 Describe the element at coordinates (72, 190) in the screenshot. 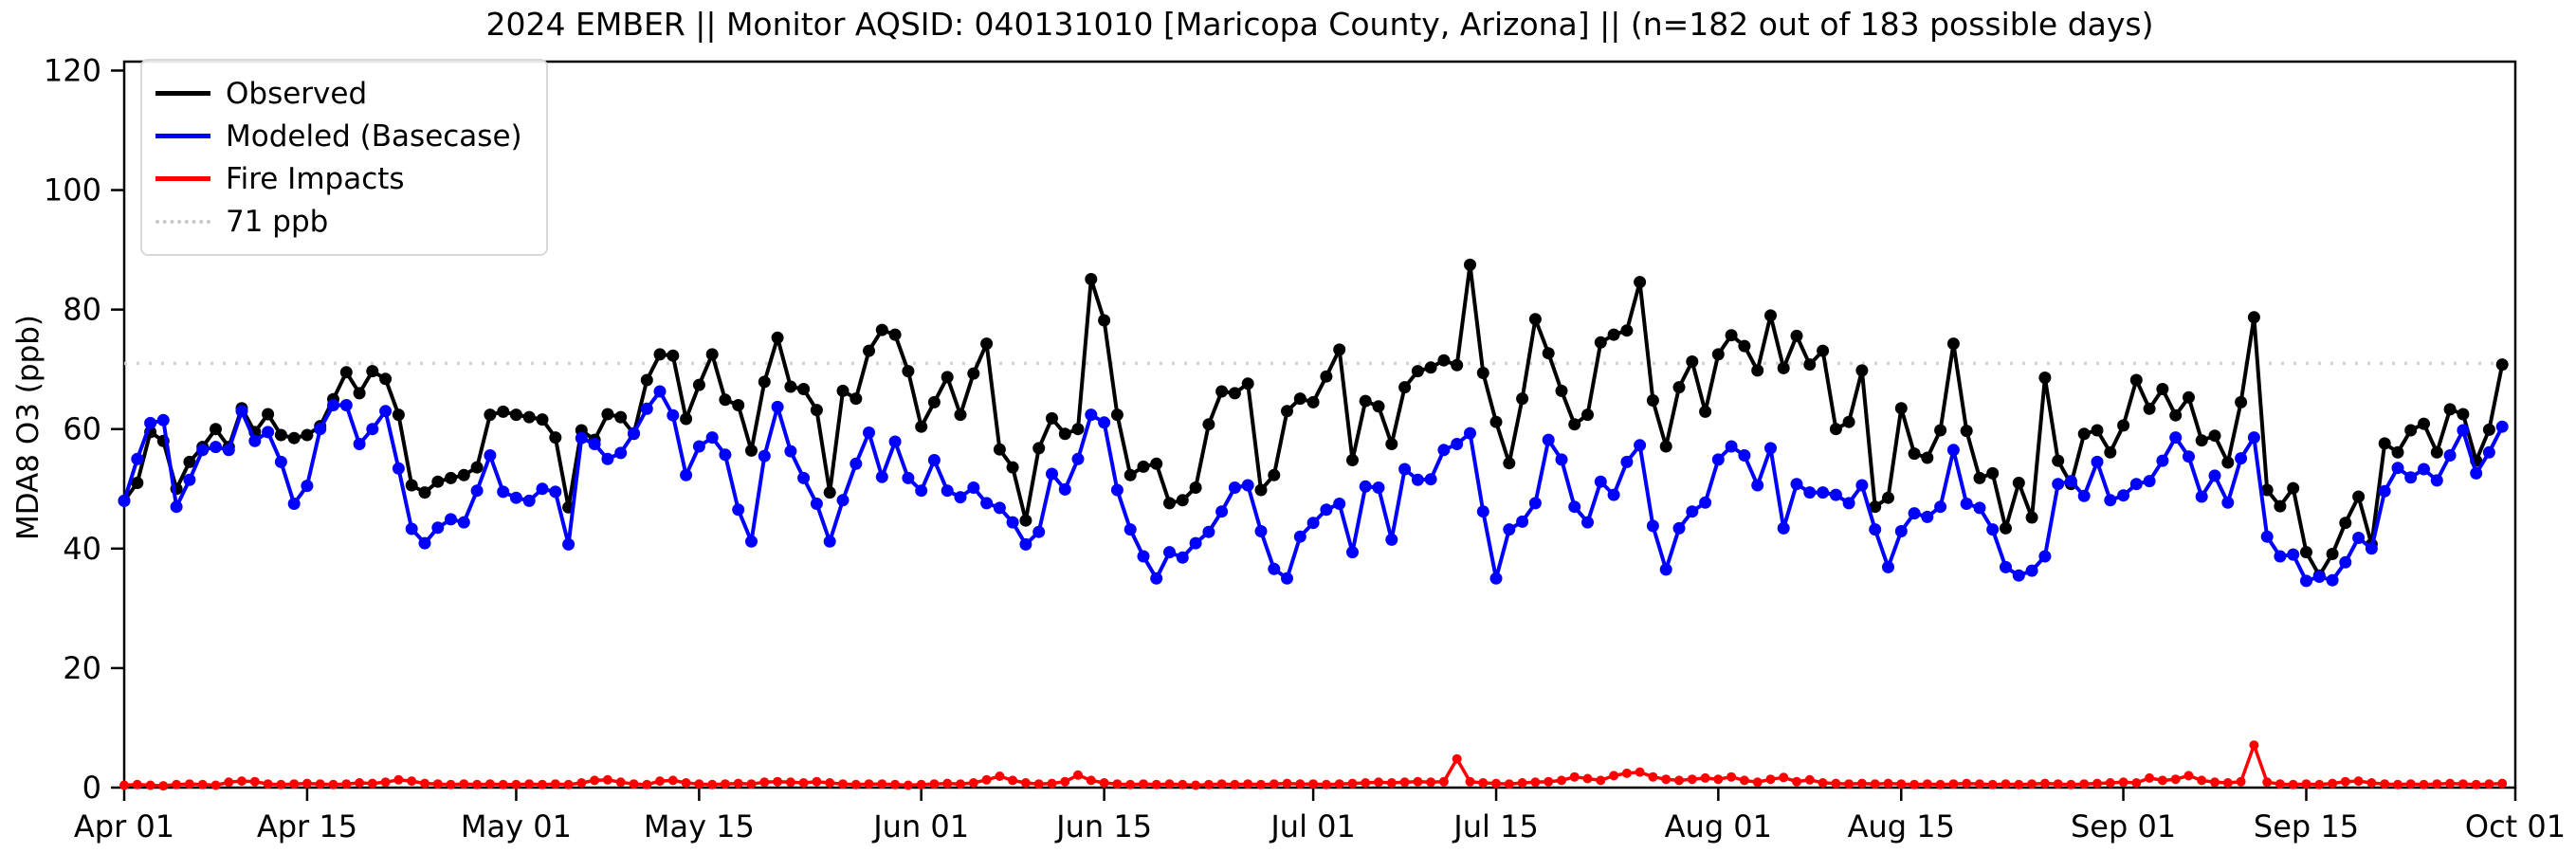

I see `y-tick-label: 100` at that location.